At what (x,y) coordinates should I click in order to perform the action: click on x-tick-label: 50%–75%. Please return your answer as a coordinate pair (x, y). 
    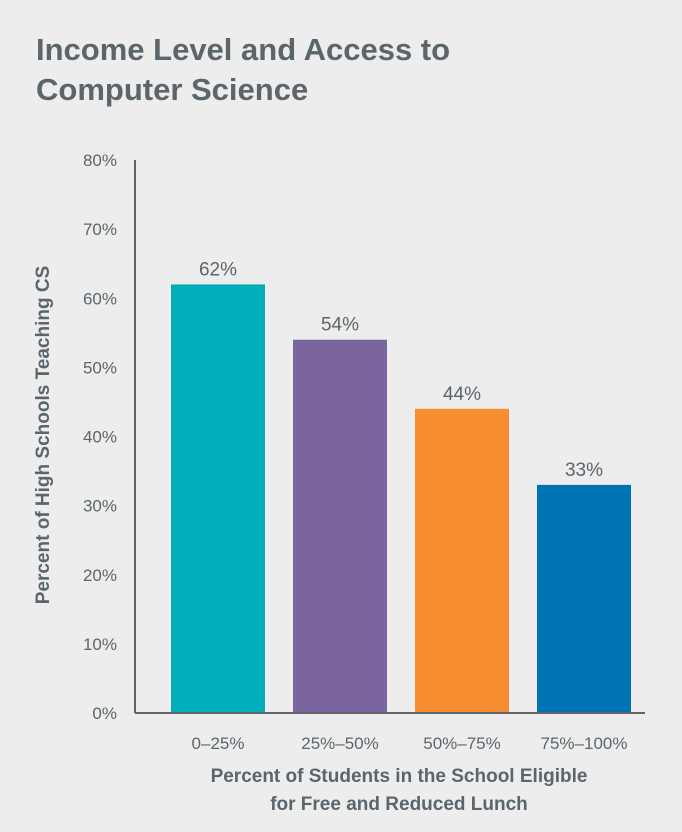
    Looking at the image, I should click on (462, 743).